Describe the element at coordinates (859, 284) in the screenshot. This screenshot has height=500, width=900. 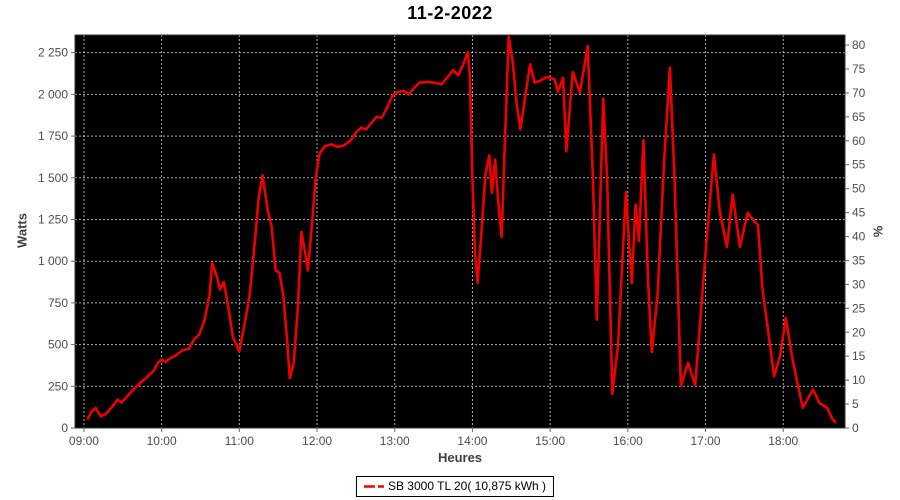
I see `y-right-tick-label: 30` at that location.